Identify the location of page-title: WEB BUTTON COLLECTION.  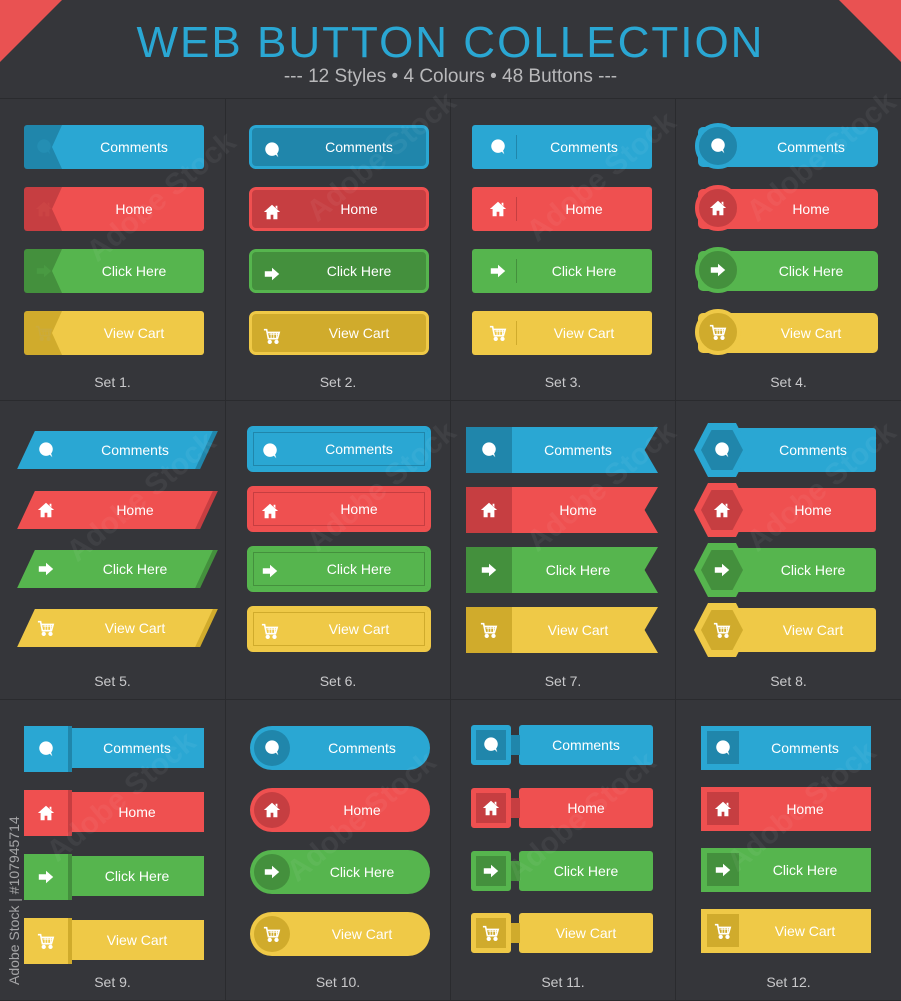
(450, 42).